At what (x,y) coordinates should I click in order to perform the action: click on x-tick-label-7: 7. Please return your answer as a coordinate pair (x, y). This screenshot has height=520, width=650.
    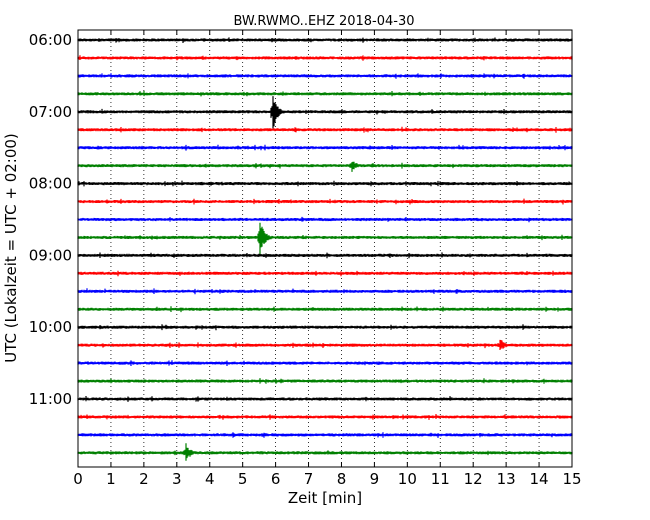
    Looking at the image, I should click on (309, 479).